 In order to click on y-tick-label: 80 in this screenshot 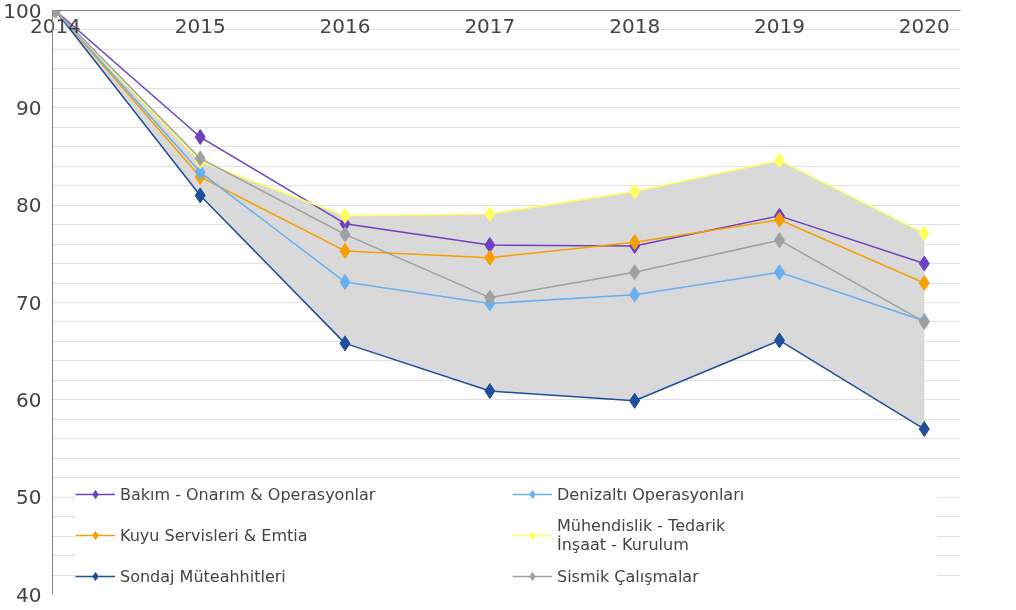, I will do `click(29, 205)`.